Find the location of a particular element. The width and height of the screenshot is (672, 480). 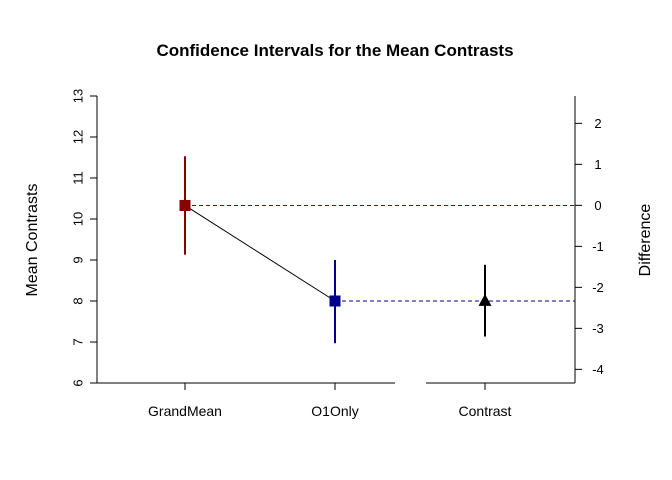

y-left-tick-label: 8 is located at coordinates (78, 300).